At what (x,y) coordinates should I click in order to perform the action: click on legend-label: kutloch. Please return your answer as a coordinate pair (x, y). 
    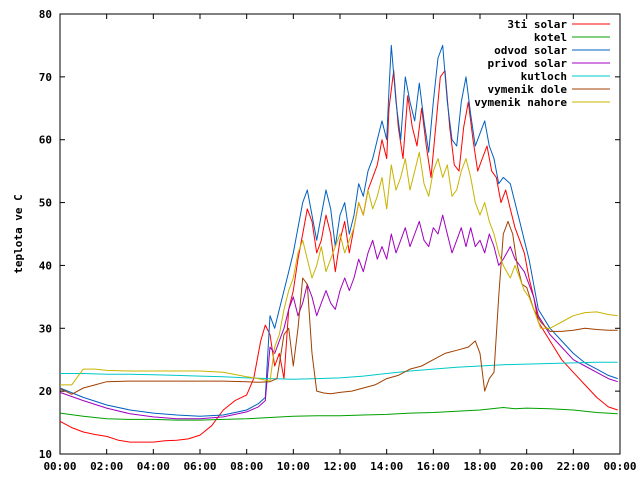
    Looking at the image, I should click on (544, 76).